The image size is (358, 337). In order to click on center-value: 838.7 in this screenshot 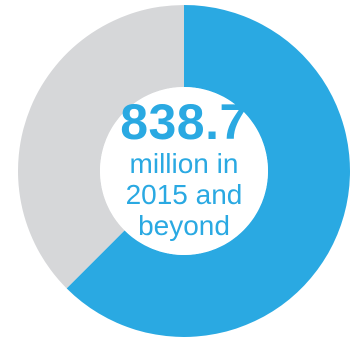, I will do `click(184, 122)`.